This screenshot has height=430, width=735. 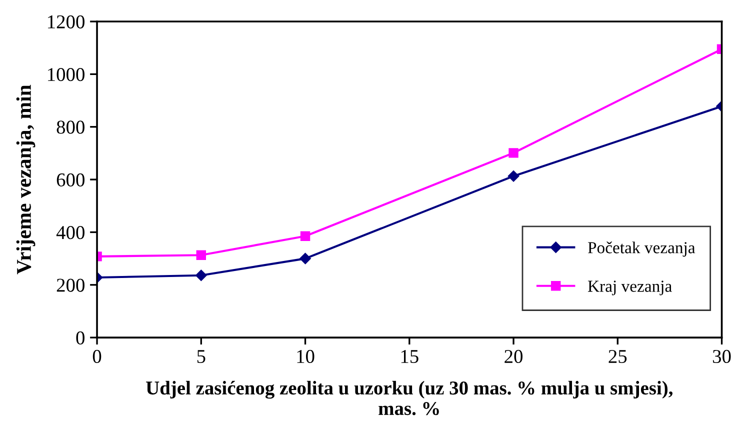 I want to click on x-tick-label: 5, so click(x=201, y=357).